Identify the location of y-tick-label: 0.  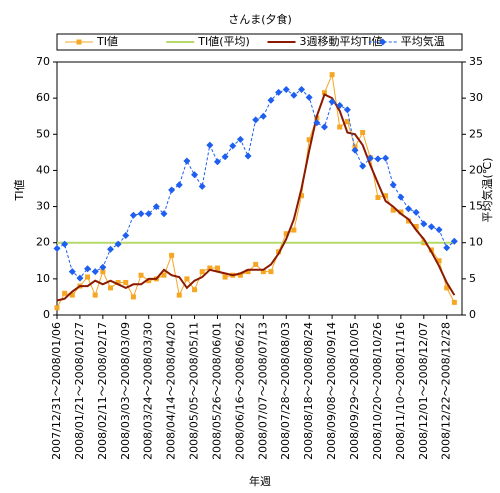
(46, 314).